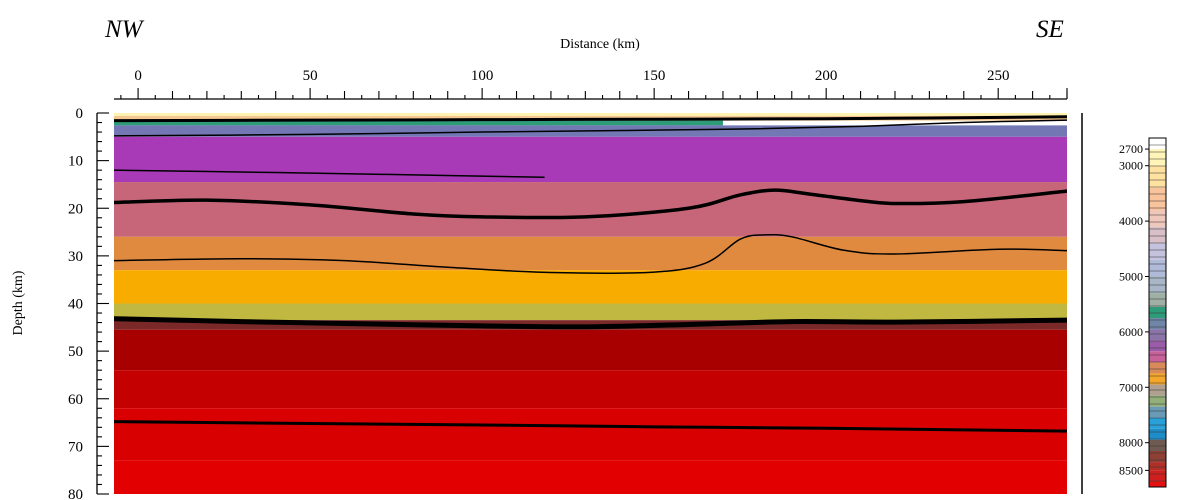 The image size is (1178, 500). I want to click on colorbar-tick-label: 8500, so click(1131, 470).